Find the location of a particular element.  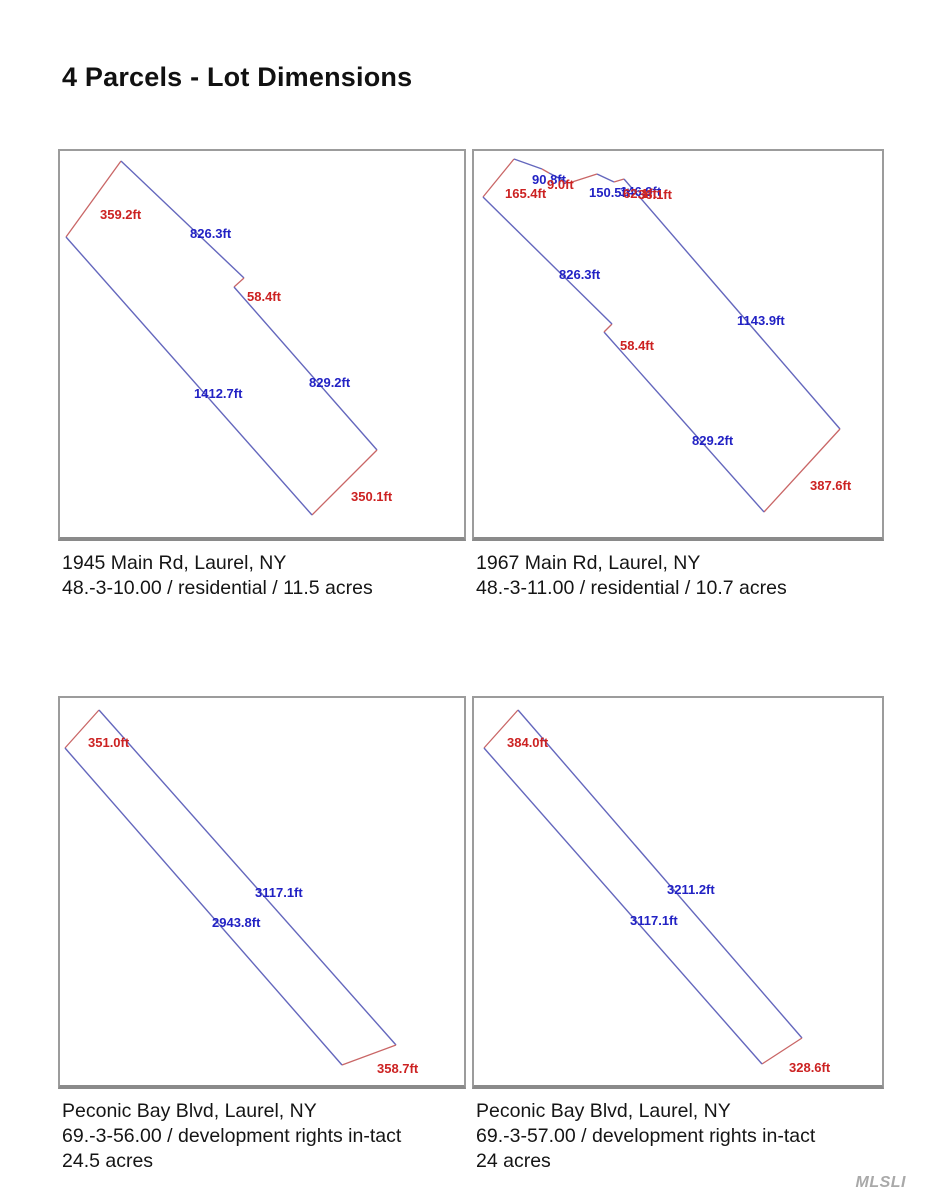

dimension-label: 351.0ft is located at coordinates (109, 742).